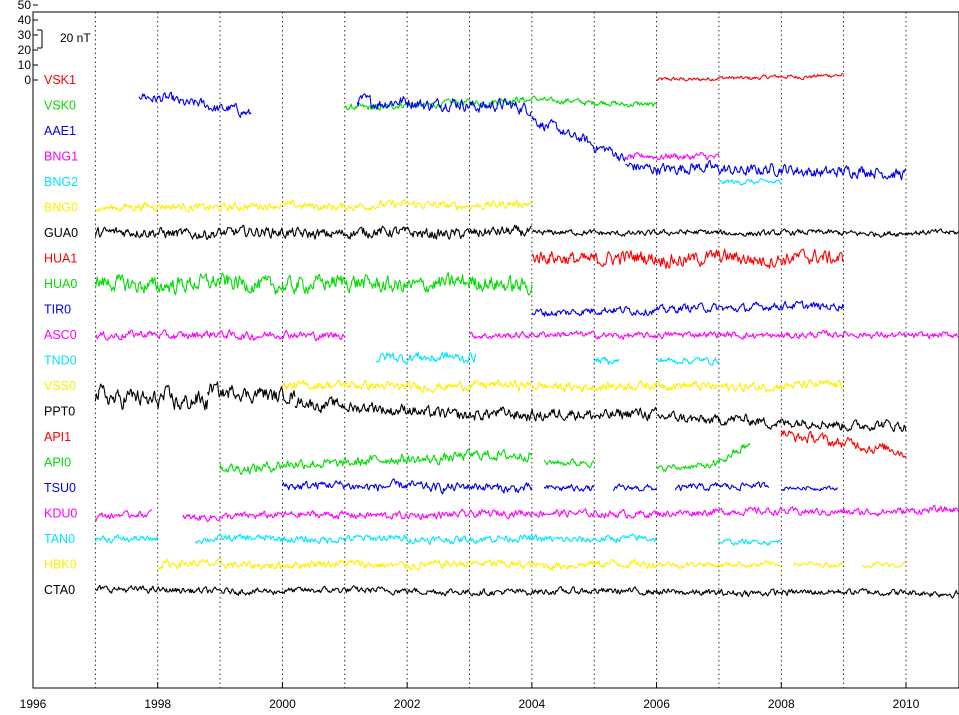 Image resolution: width=959 pixels, height=715 pixels. I want to click on station-label-hua1: HUA1, so click(60, 259).